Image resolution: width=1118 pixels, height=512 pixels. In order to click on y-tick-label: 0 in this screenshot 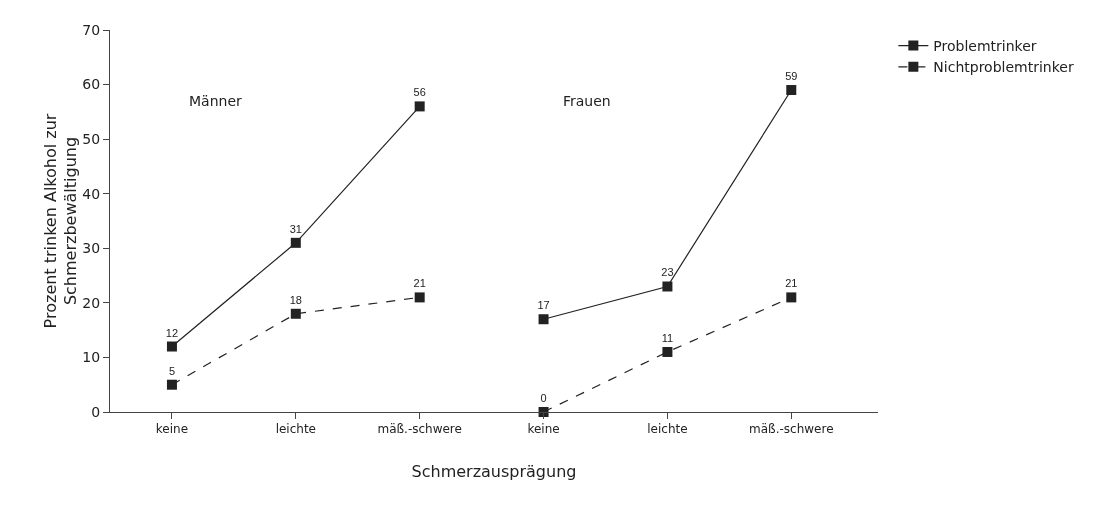, I will do `click(96, 411)`.